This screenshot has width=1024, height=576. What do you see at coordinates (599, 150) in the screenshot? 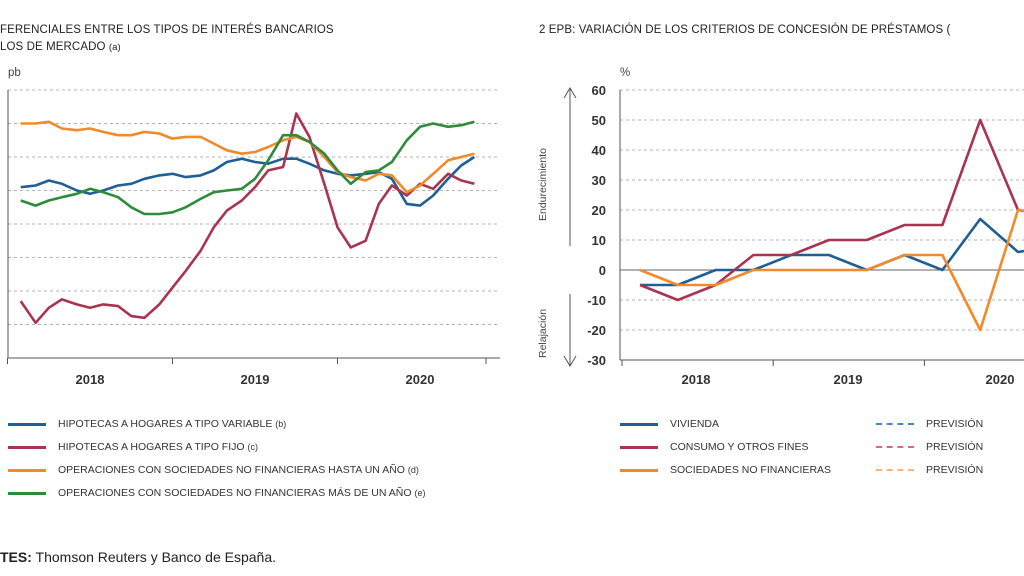
I see `right-y-tick-label: 40` at bounding box center [599, 150].